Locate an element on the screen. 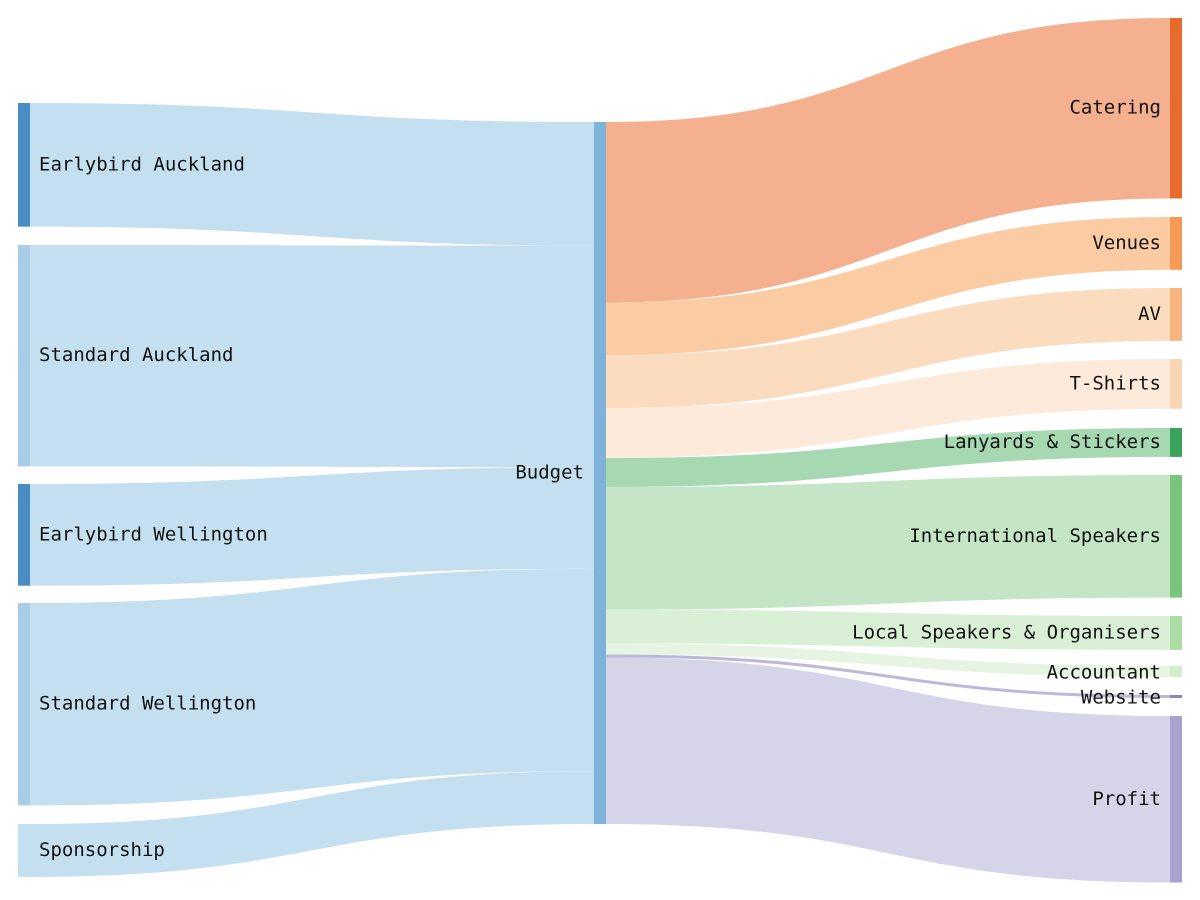 The height and width of the screenshot is (900, 1200). node-earlybird_auckland is located at coordinates (24, 165).